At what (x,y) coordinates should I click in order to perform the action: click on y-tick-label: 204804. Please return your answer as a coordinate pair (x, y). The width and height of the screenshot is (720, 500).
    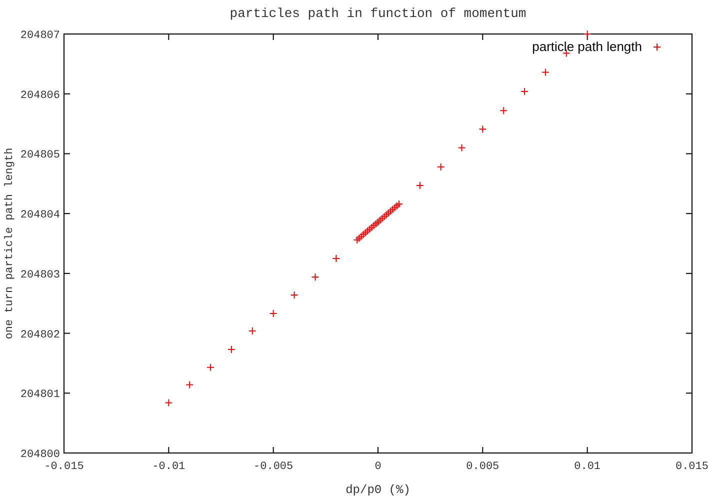
    Looking at the image, I should click on (40, 216).